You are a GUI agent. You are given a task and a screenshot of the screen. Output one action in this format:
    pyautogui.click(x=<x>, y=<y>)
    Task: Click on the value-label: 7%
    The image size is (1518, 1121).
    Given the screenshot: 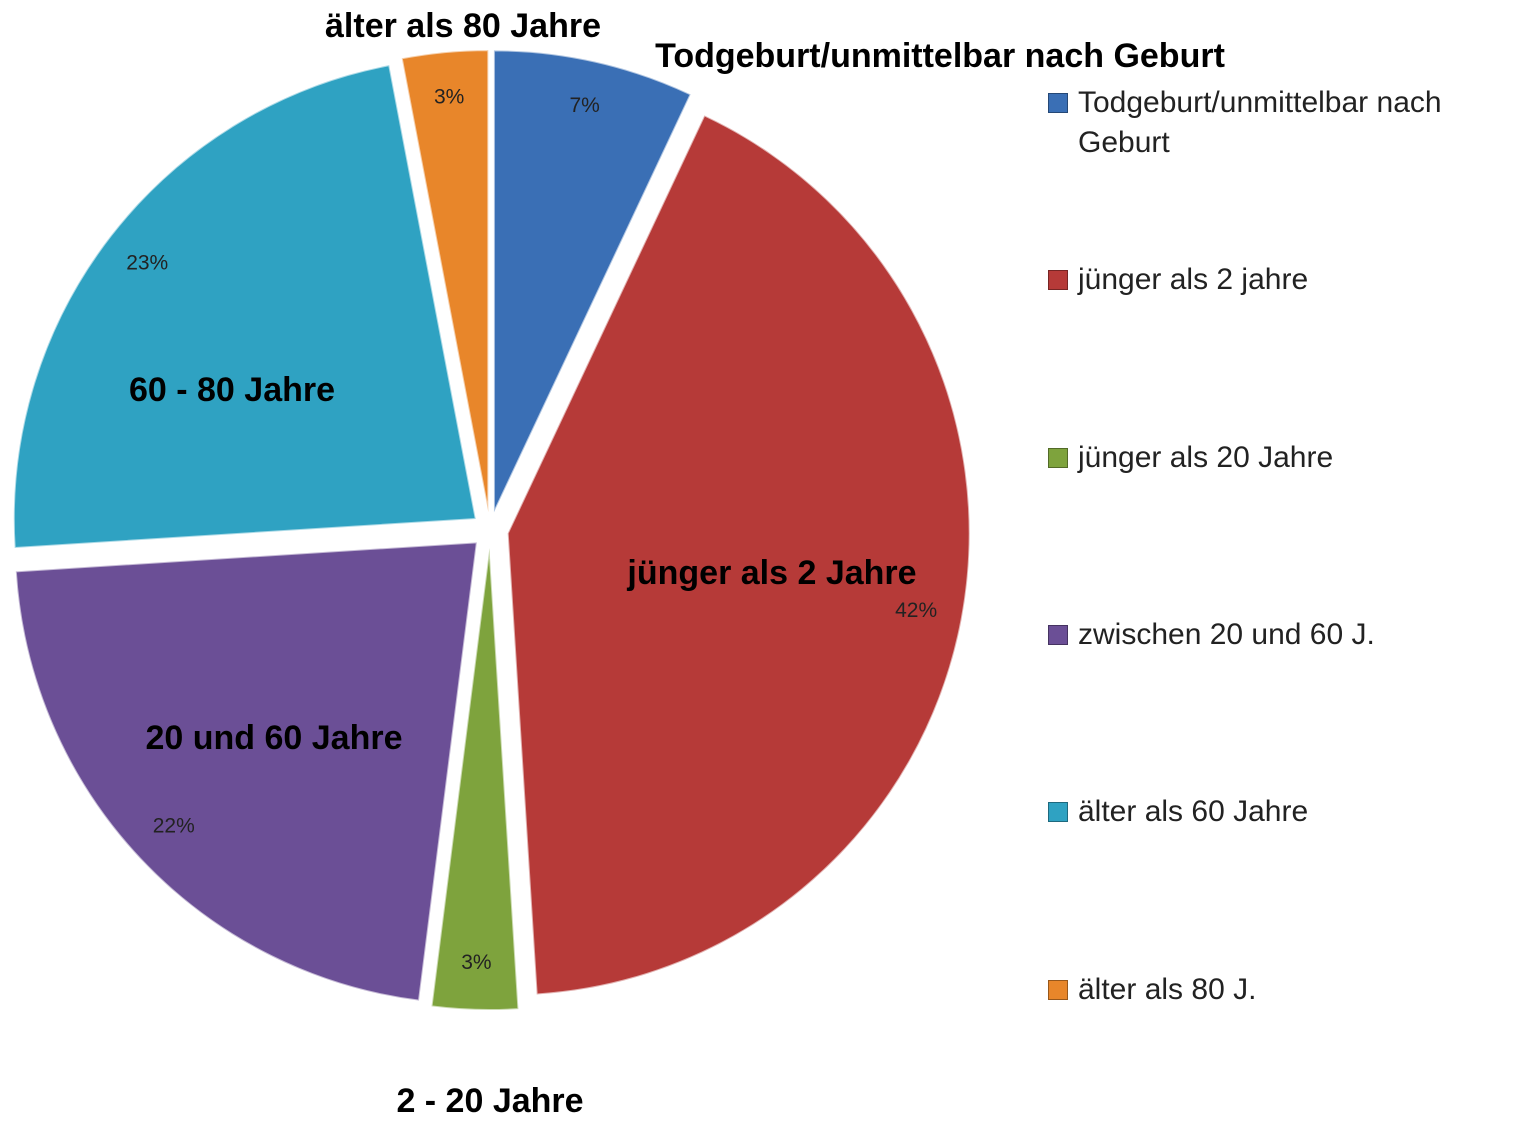 What is the action you would take?
    pyautogui.click(x=584, y=105)
    